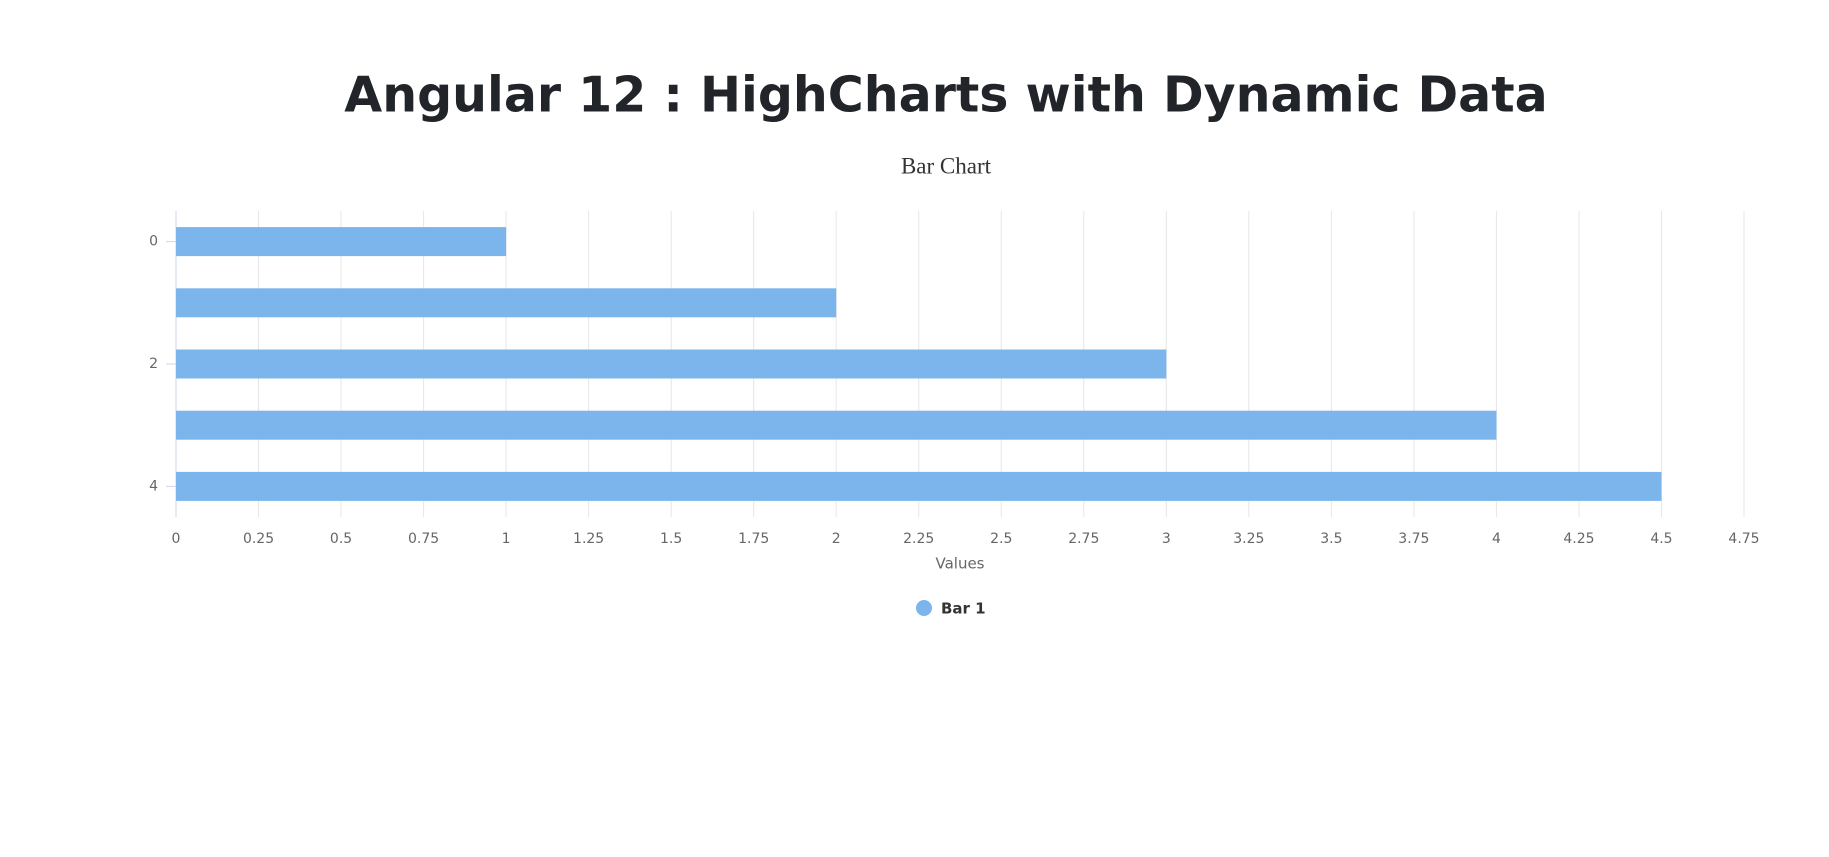 The height and width of the screenshot is (857, 1829). Describe the element at coordinates (423, 539) in the screenshot. I see `x-tick-label: 0.75` at that location.